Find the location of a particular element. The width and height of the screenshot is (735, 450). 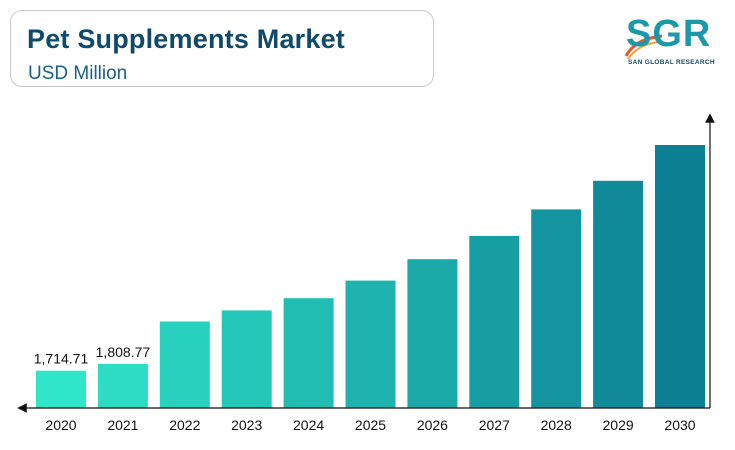

x-tick-label: 2024 is located at coordinates (308, 425).